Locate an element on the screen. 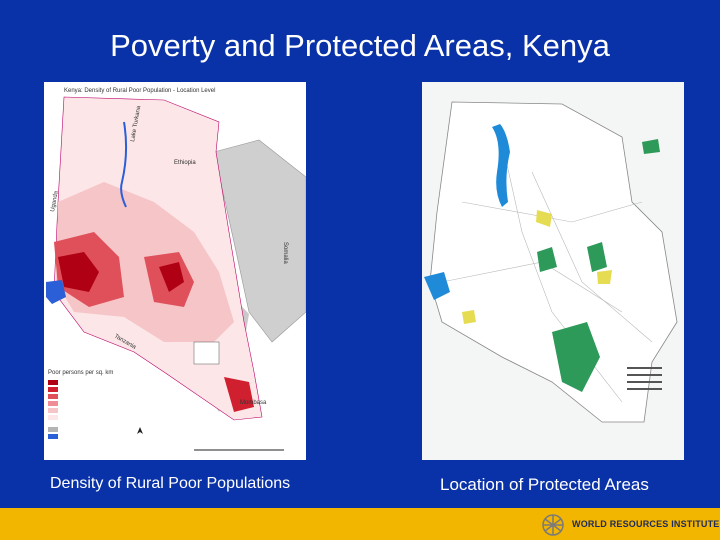 Image resolution: width=720 pixels, height=540 pixels. reserve-east is located at coordinates (604, 277).